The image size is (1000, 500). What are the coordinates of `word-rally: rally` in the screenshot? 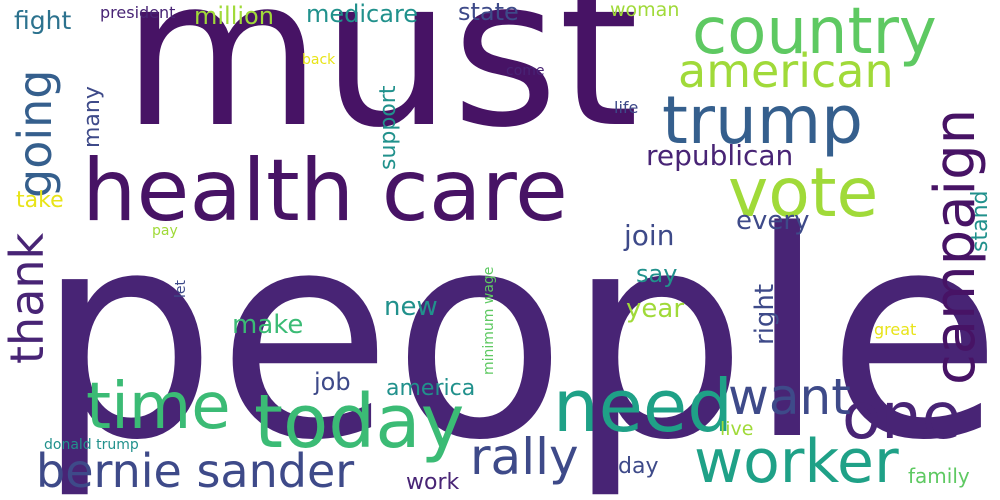 It's located at (524, 457).